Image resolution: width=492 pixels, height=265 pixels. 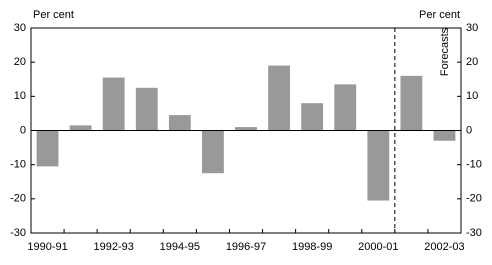 What do you see at coordinates (445, 51) in the screenshot?
I see `forecast-annotation: Forecasts` at bounding box center [445, 51].